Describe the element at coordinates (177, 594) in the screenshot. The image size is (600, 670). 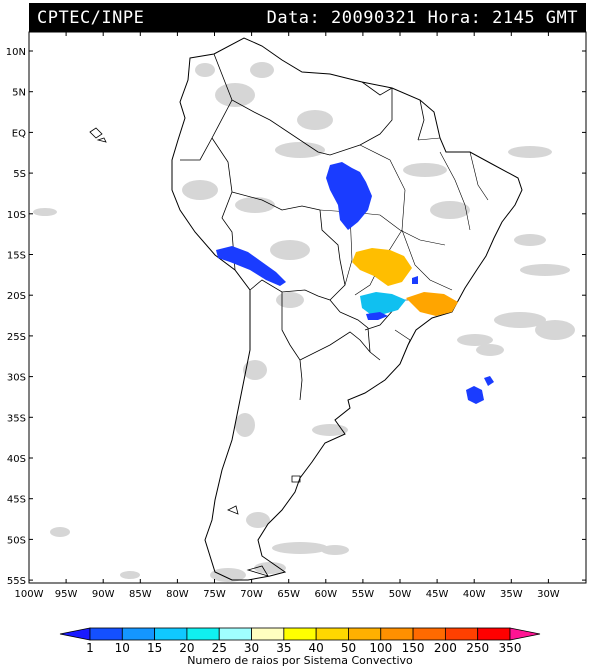
I see `lon-label: 80W` at that location.